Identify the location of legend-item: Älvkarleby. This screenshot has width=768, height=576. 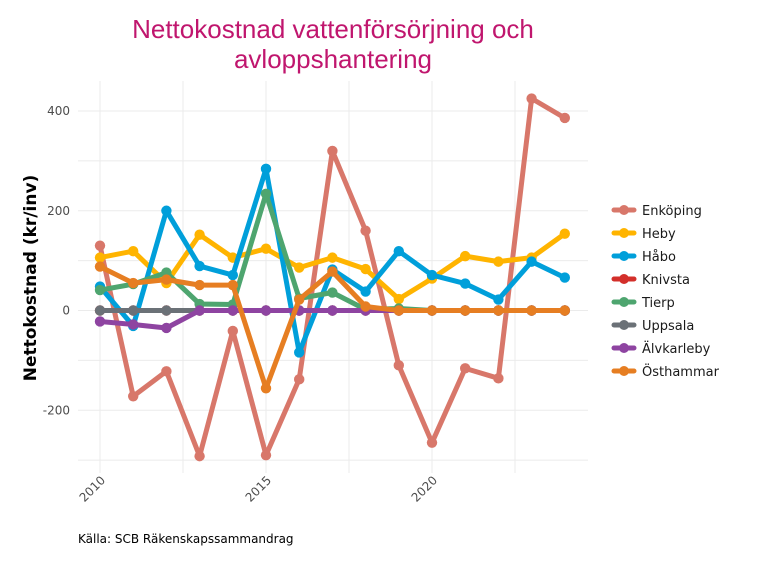
(661, 349).